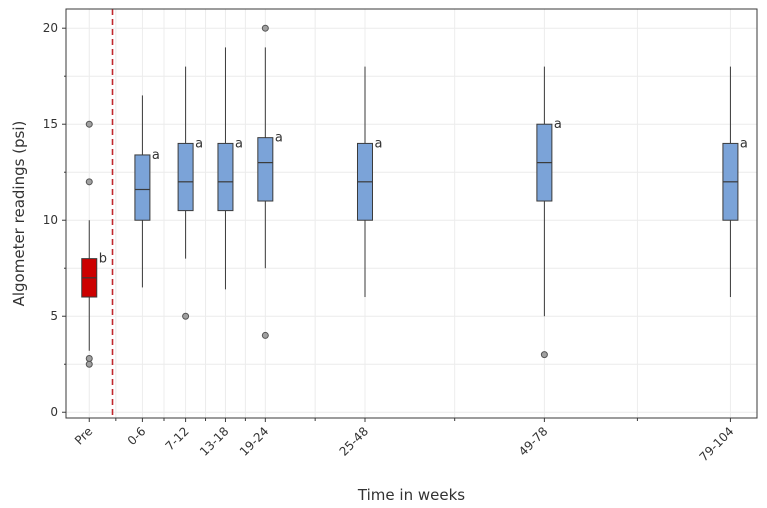  Describe the element at coordinates (50, 124) in the screenshot. I see `y-tick-label: 15` at that location.